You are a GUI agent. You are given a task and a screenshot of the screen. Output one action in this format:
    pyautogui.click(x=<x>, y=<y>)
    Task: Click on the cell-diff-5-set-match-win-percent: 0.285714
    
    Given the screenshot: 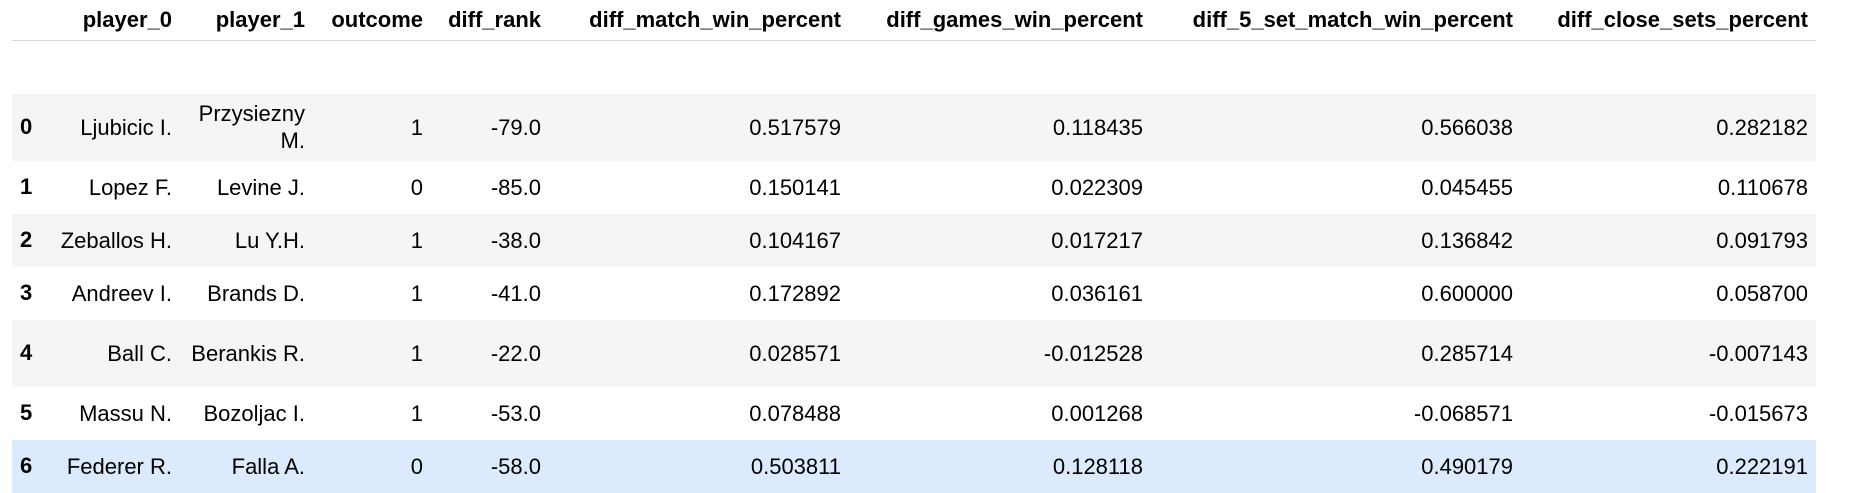 What is the action you would take?
    pyautogui.click(x=1467, y=353)
    